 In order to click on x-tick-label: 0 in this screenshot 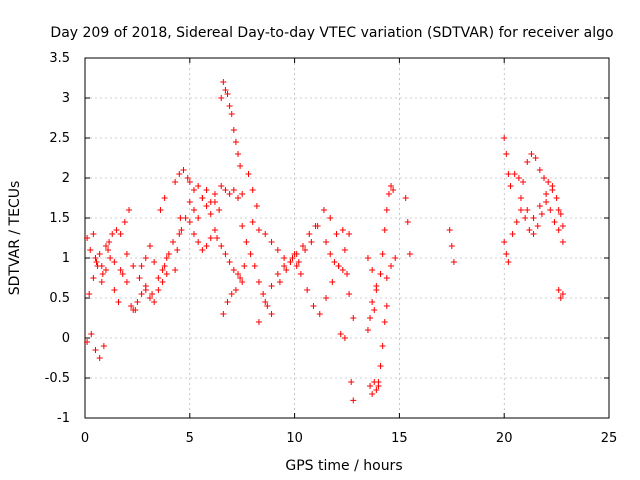, I will do `click(85, 438)`.